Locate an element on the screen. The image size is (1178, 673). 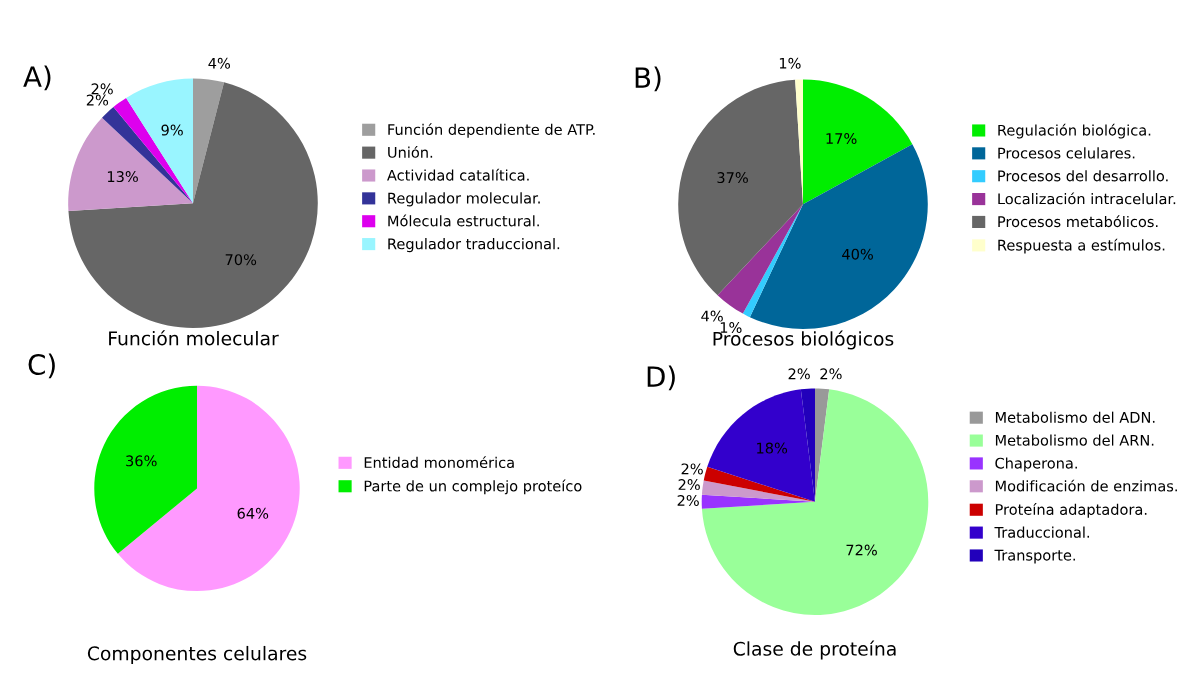
legend-label: Transporte. is located at coordinates (1034, 556).